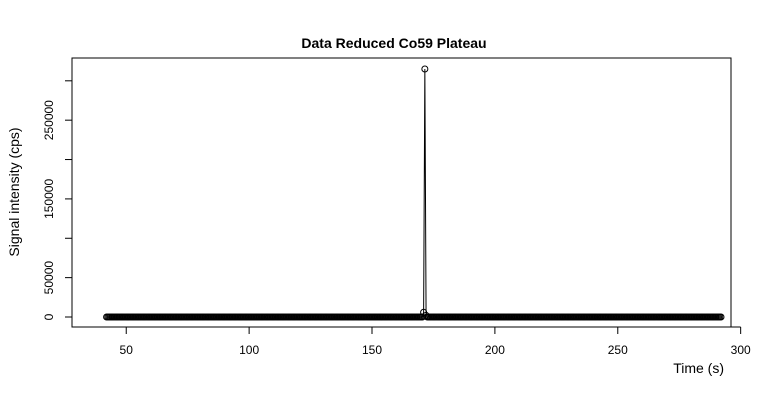 Image resolution: width=760 pixels, height=400 pixels. What do you see at coordinates (49, 278) in the screenshot?
I see `y-tick-label: 50000` at bounding box center [49, 278].